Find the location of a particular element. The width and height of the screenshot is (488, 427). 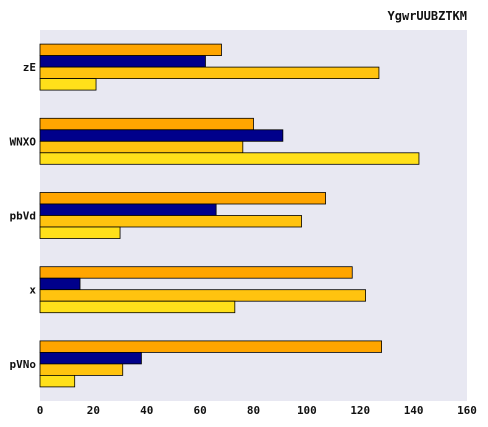

x-tick-label: 20 is located at coordinates (93, 410).